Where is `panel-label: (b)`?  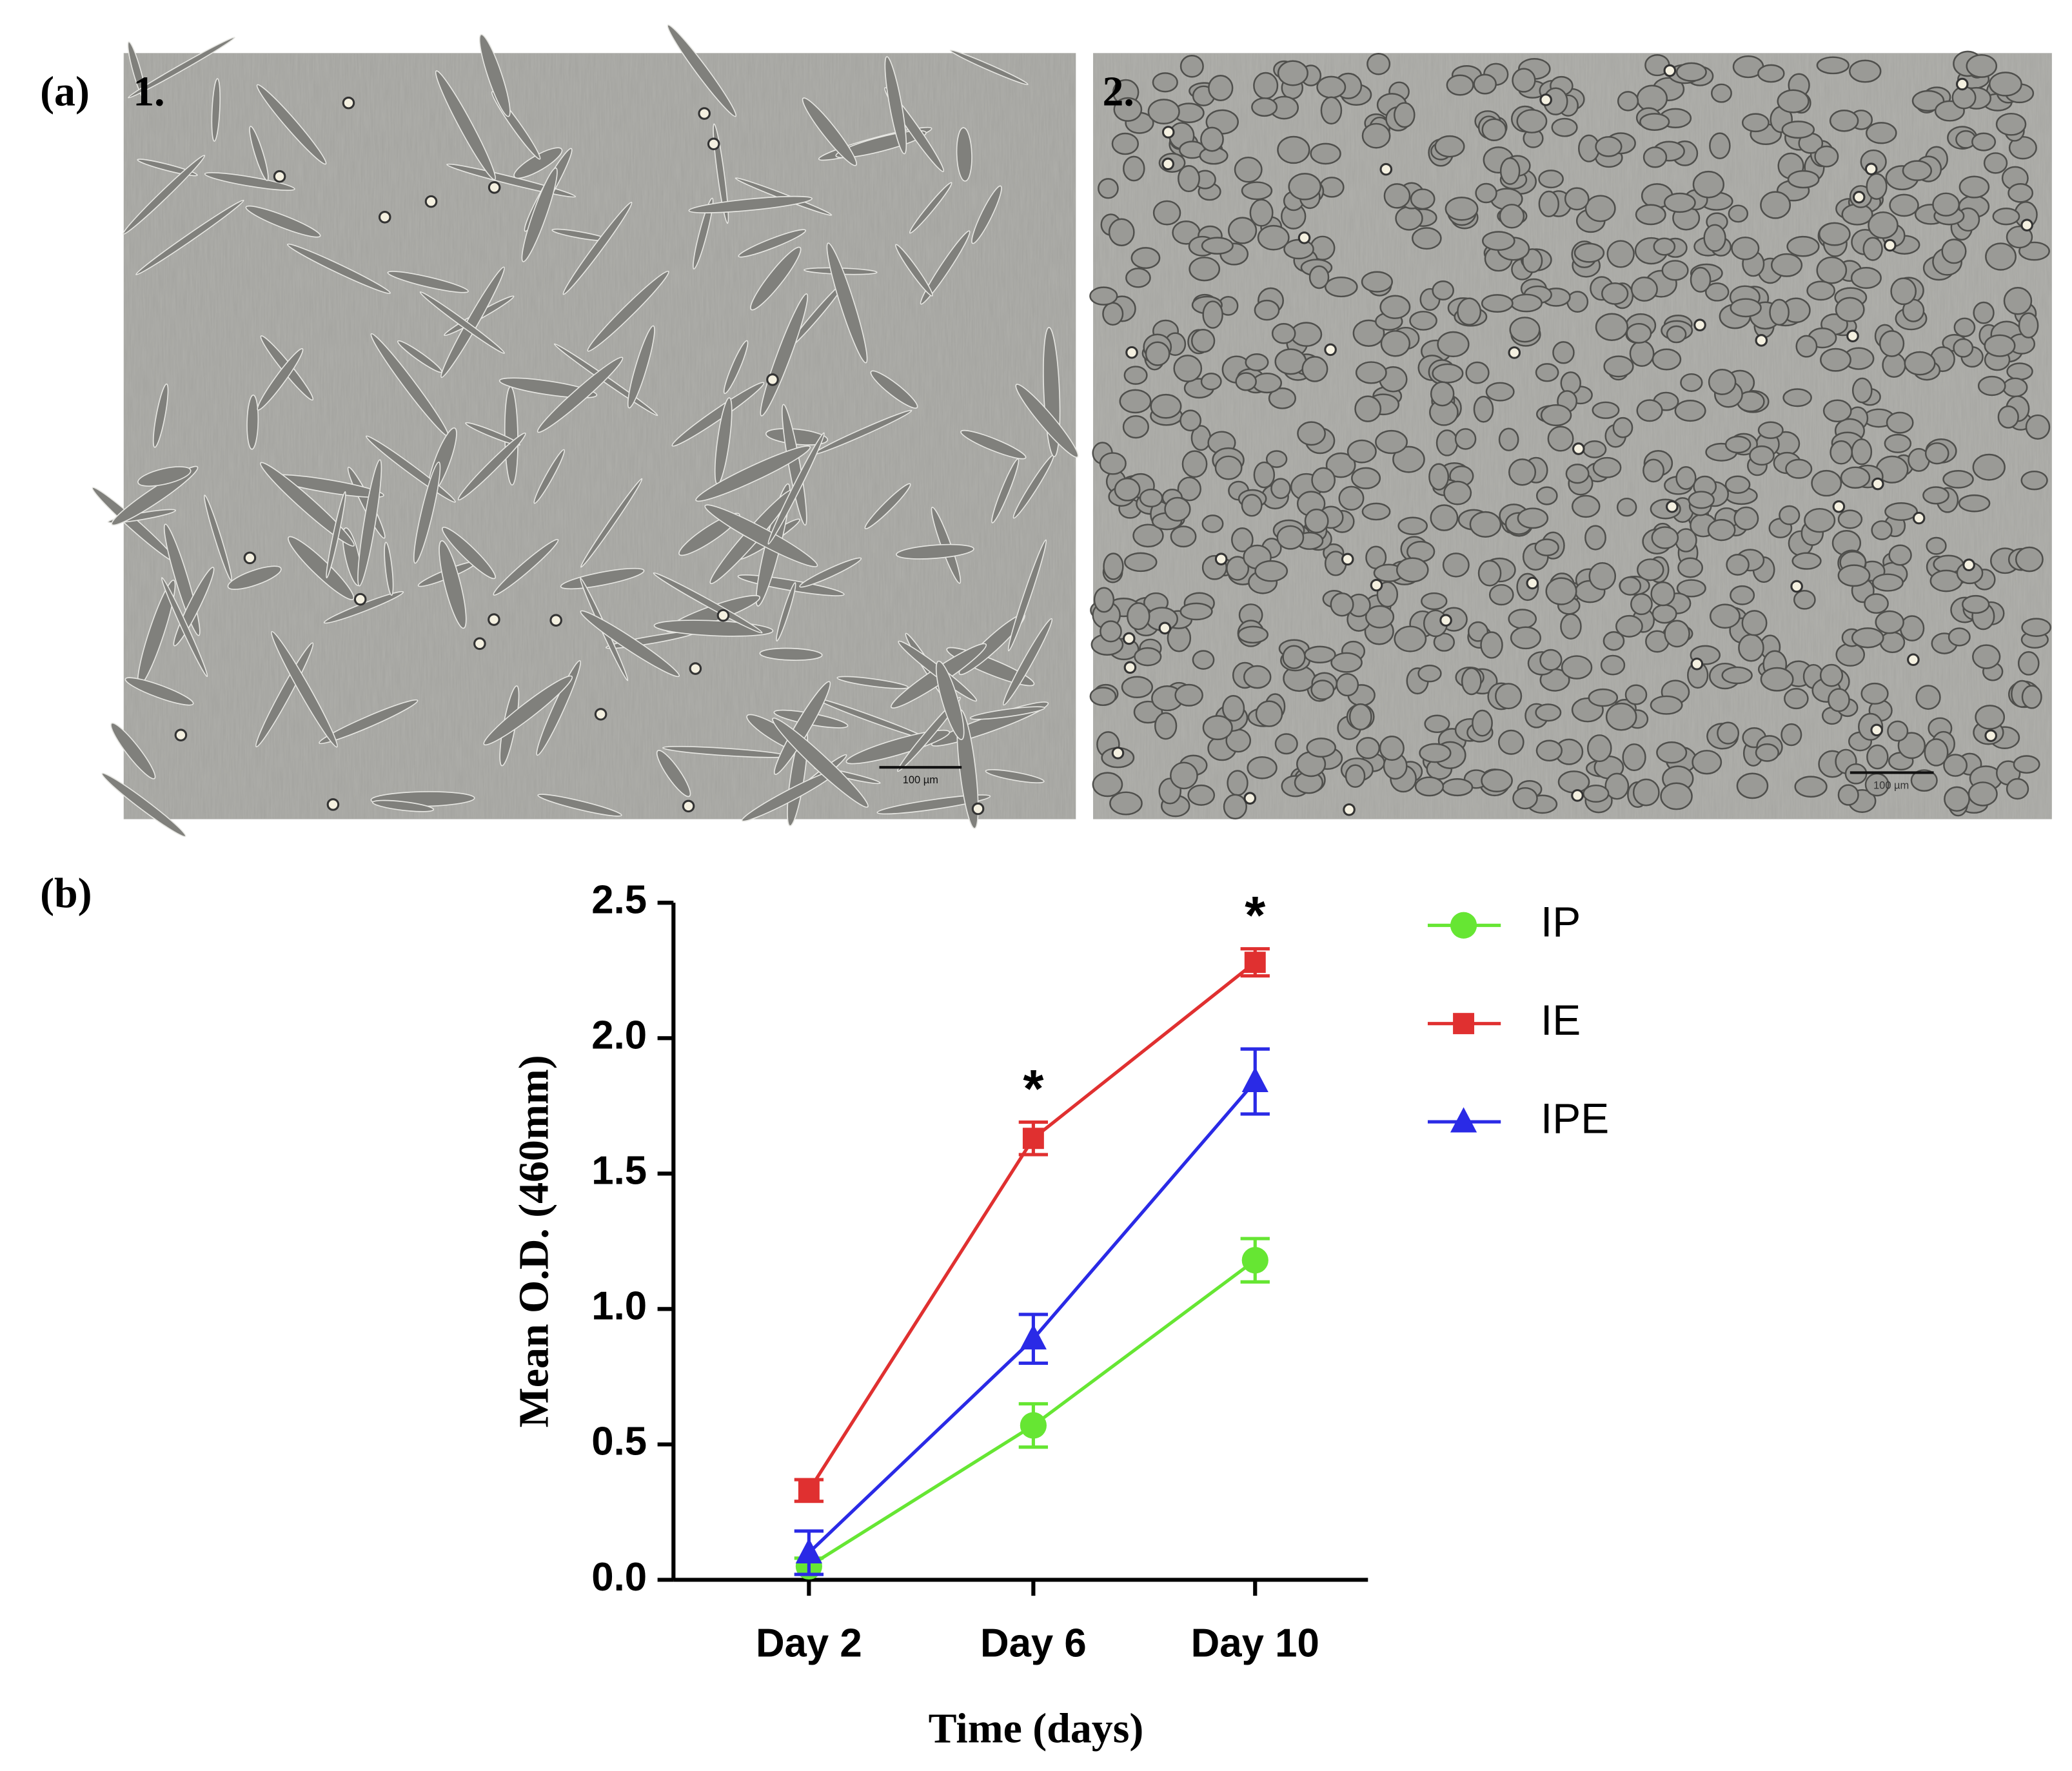 panel-label: (b) is located at coordinates (66, 893).